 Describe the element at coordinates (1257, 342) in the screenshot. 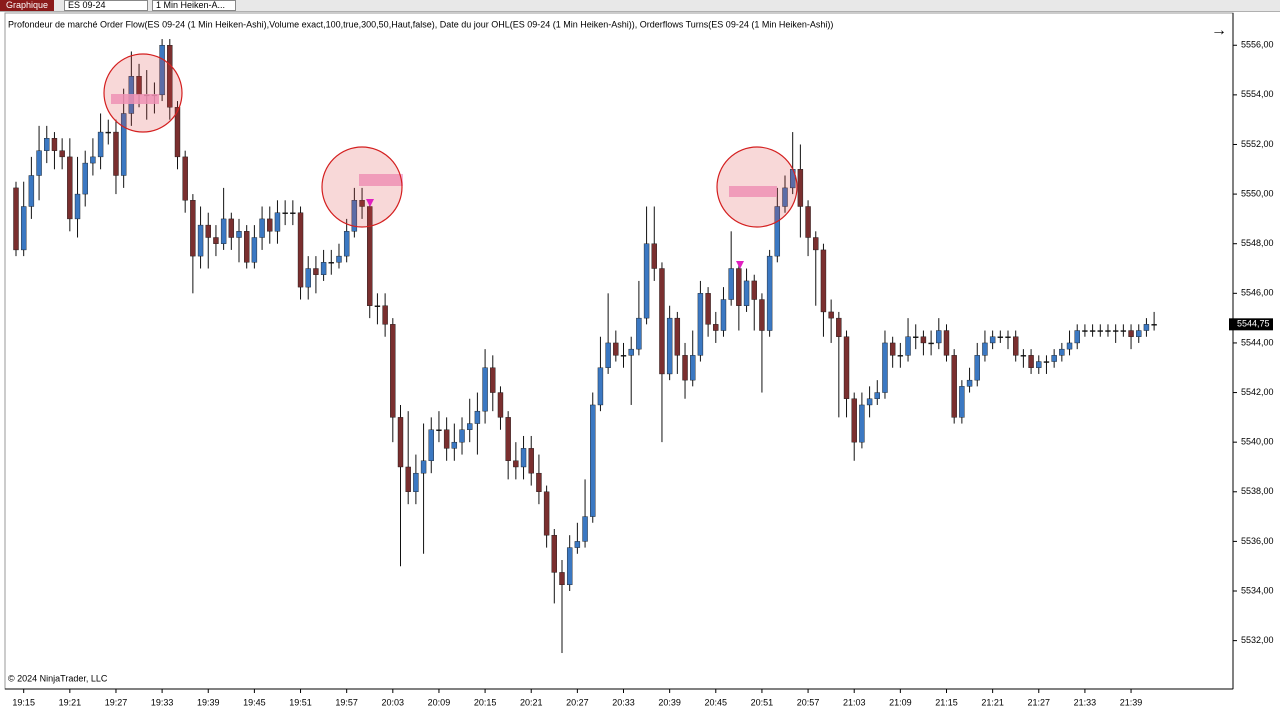

I see `y-tick-label: 5544,00` at that location.